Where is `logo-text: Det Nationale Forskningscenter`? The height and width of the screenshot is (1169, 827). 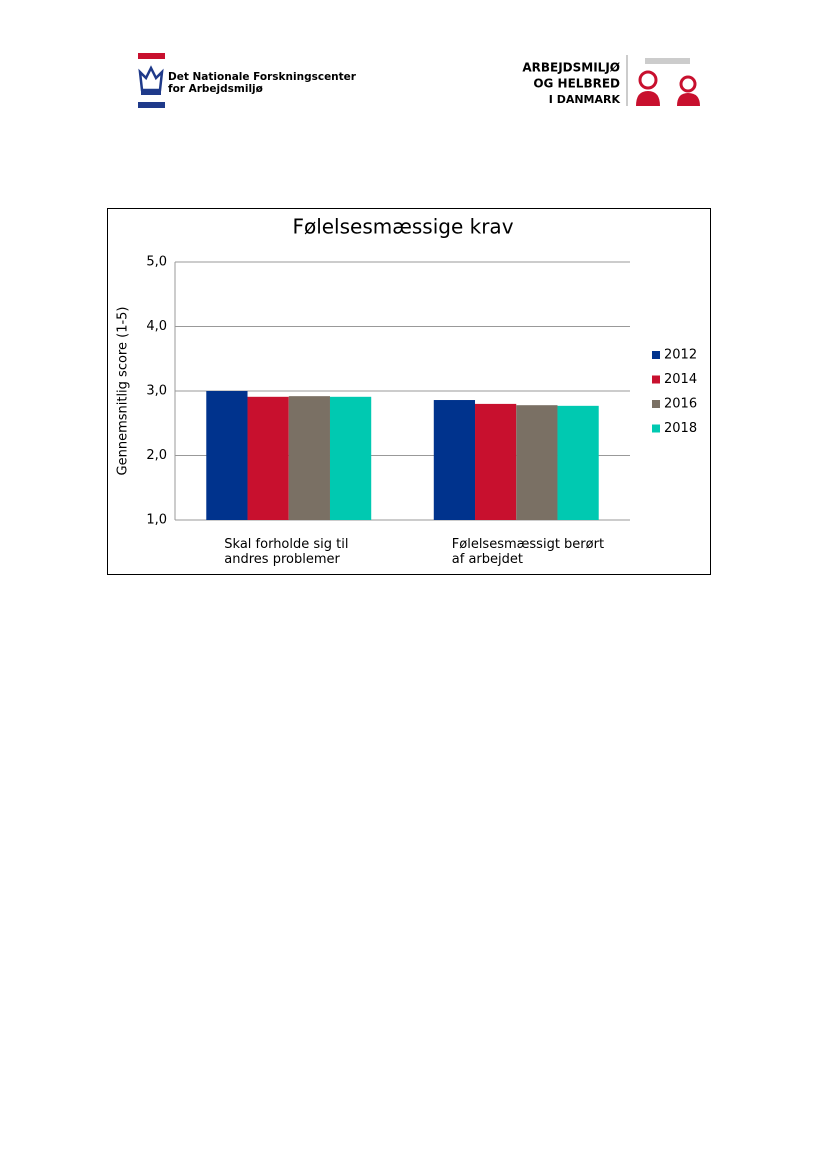 logo-text: Det Nationale Forskningscenter is located at coordinates (262, 77).